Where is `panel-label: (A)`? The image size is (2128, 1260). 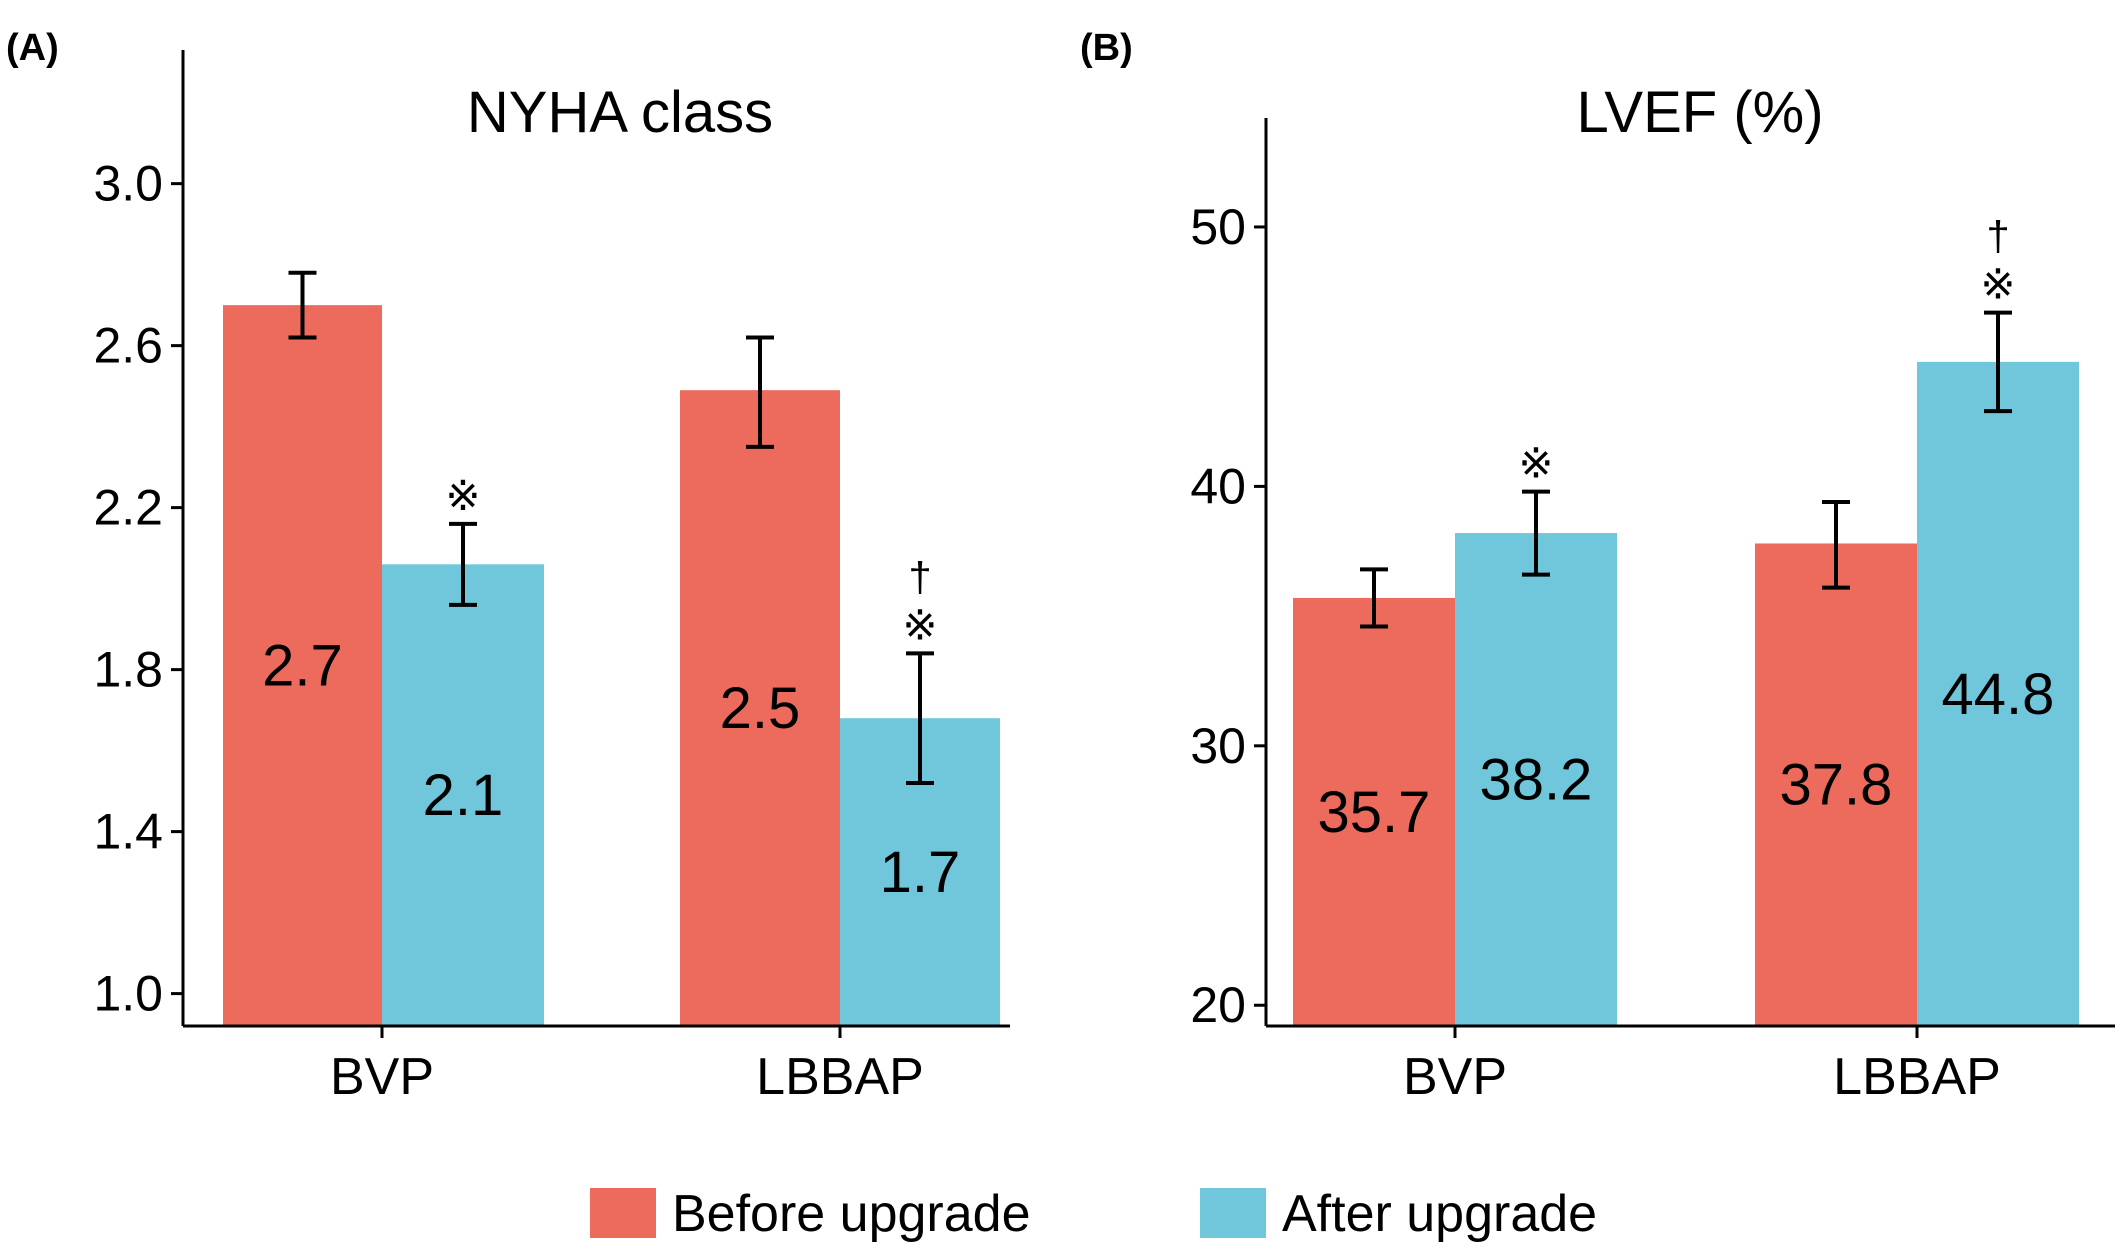 panel-label: (A) is located at coordinates (32, 48).